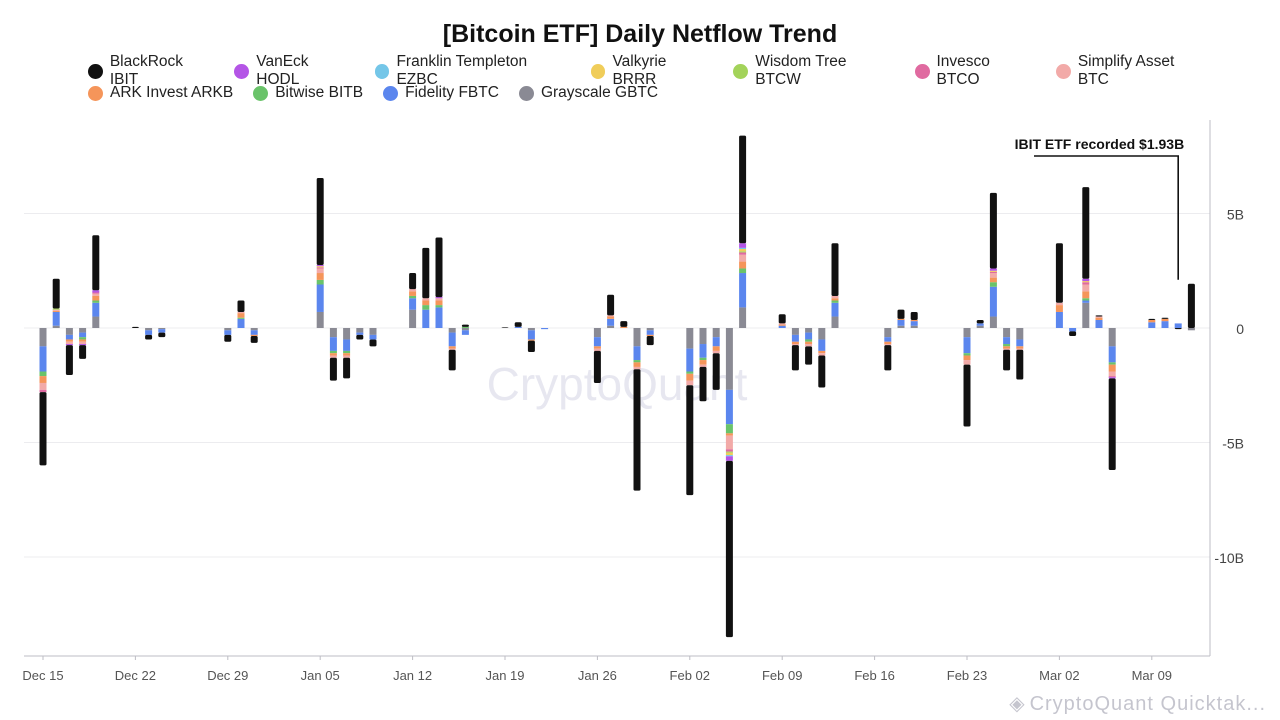 The height and width of the screenshot is (720, 1280). Describe the element at coordinates (1132, 71) in the screenshot. I see `legend-item: Simplify Asset BTC` at that location.